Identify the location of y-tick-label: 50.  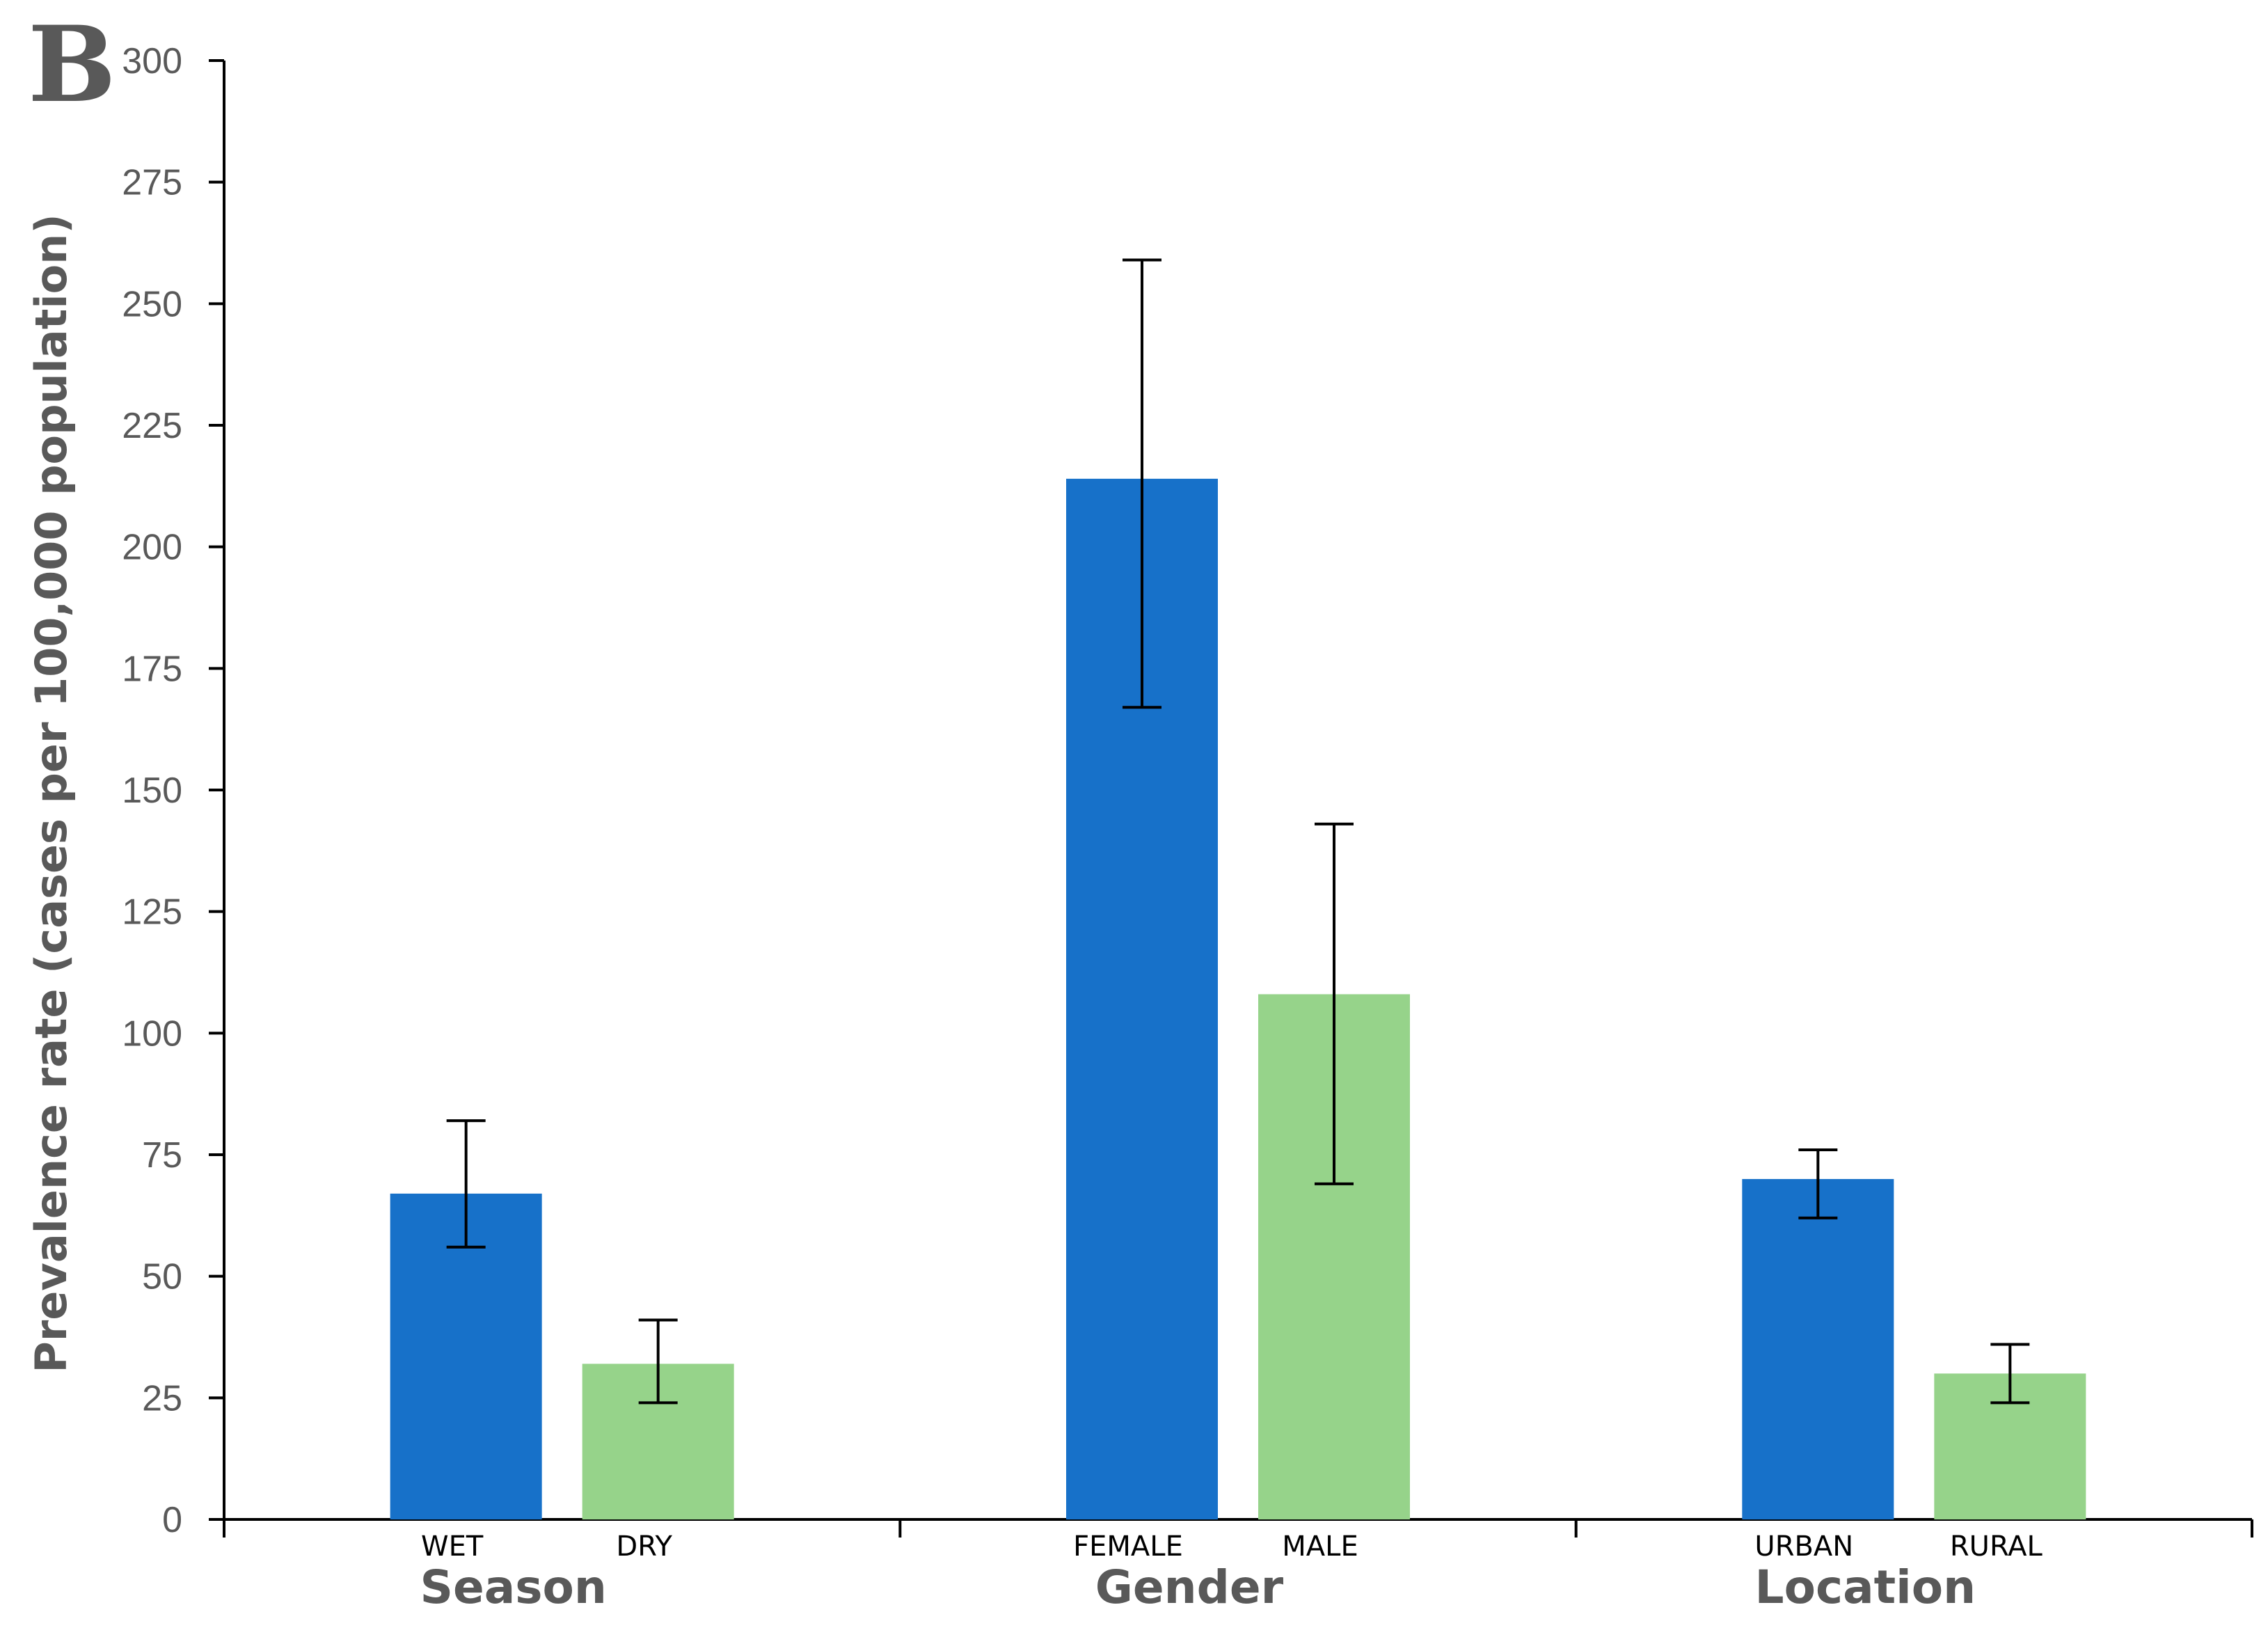
(162, 1277).